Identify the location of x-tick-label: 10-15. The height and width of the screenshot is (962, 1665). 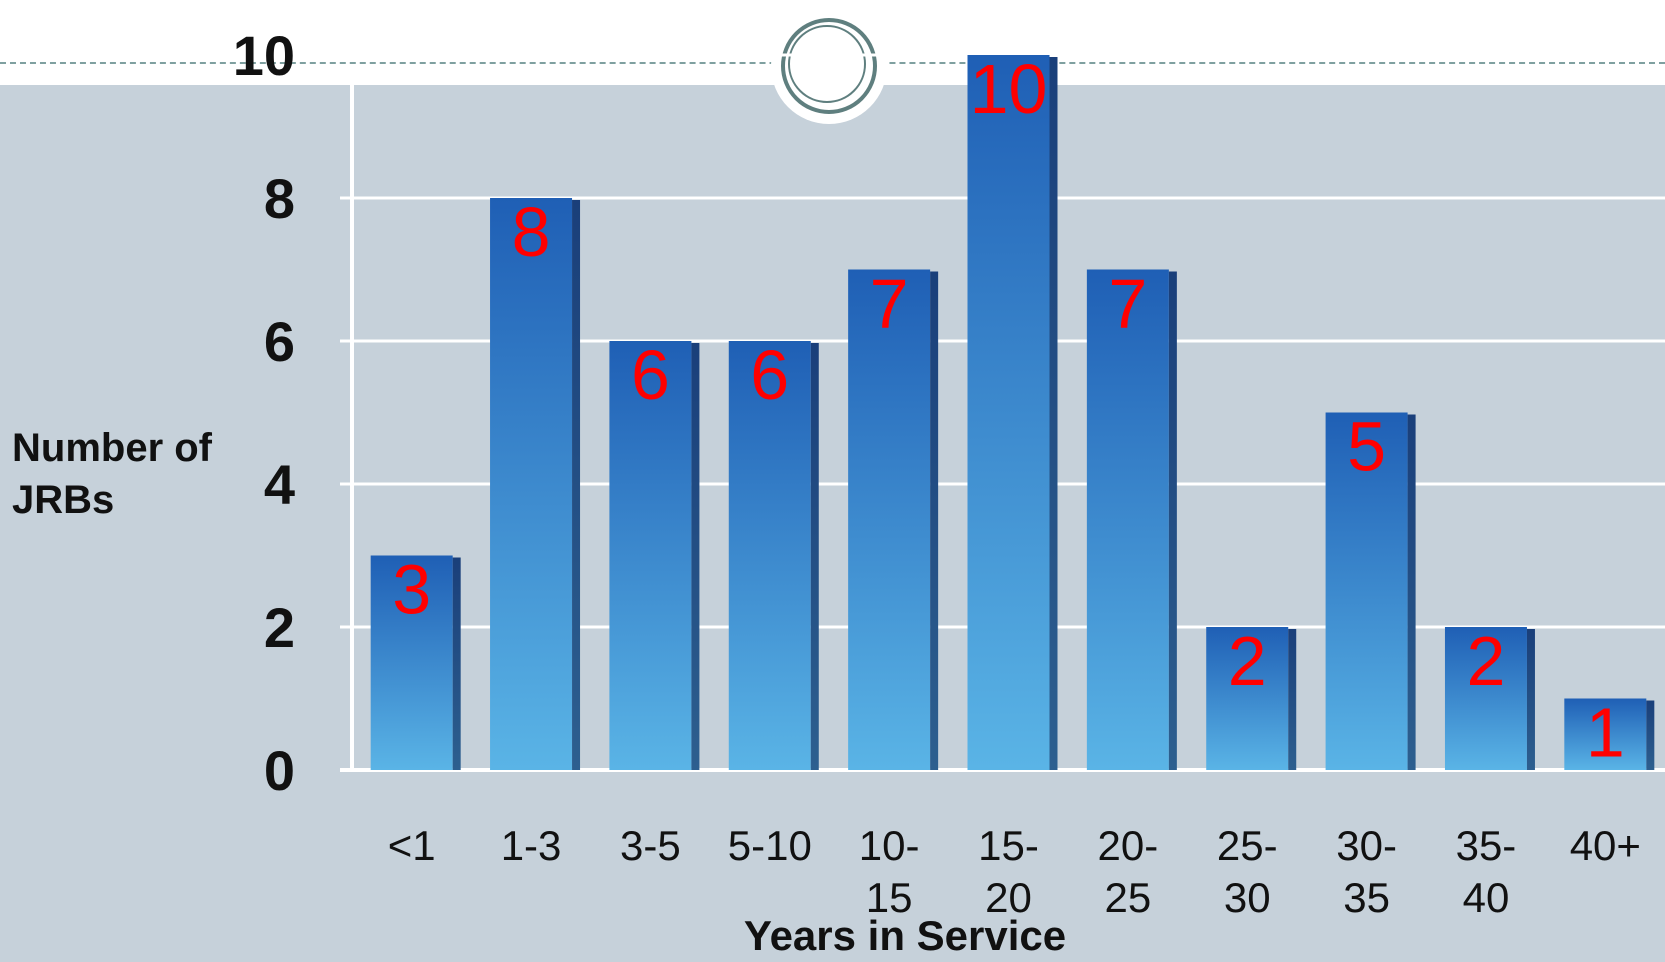
(889, 871).